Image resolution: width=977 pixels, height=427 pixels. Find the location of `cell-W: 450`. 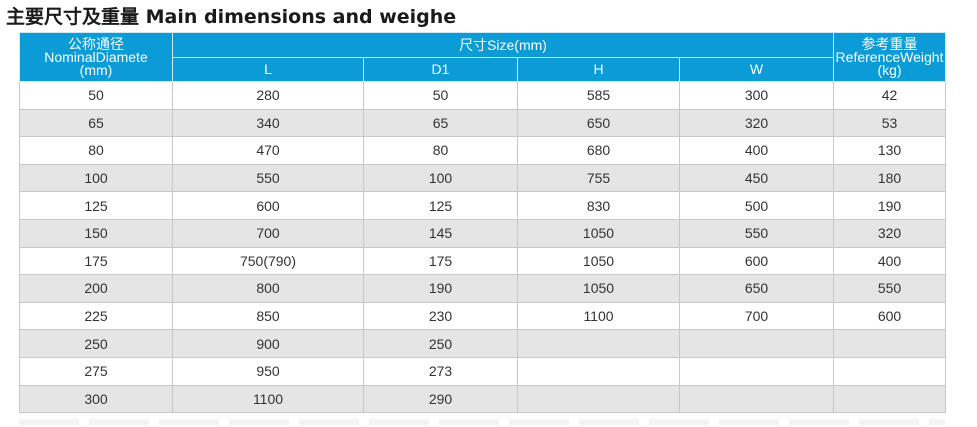

cell-W: 450 is located at coordinates (756, 178).